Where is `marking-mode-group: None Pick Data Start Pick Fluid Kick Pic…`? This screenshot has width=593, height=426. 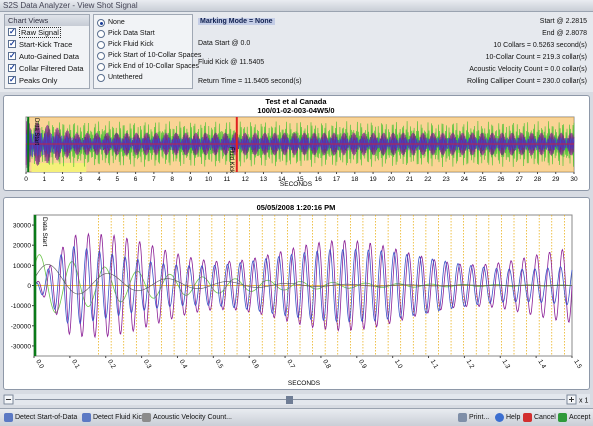 marking-mode-group: None Pick Data Start Pick Fluid Kick Pic… is located at coordinates (147, 51).